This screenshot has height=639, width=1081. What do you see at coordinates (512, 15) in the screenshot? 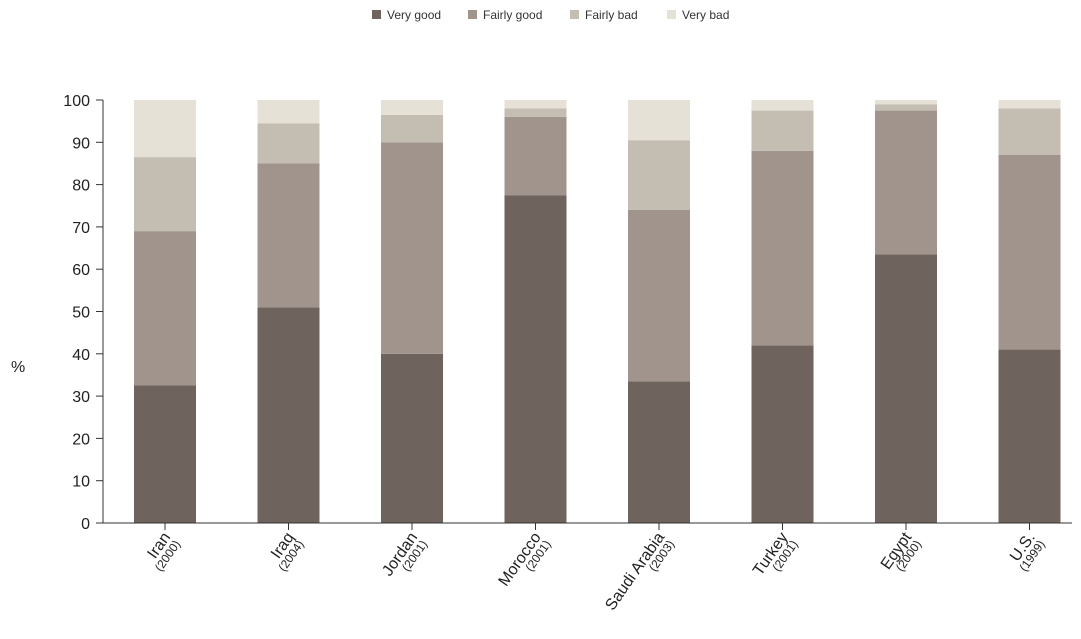
I see `legend-label-fairly-good: Fairly good` at bounding box center [512, 15].